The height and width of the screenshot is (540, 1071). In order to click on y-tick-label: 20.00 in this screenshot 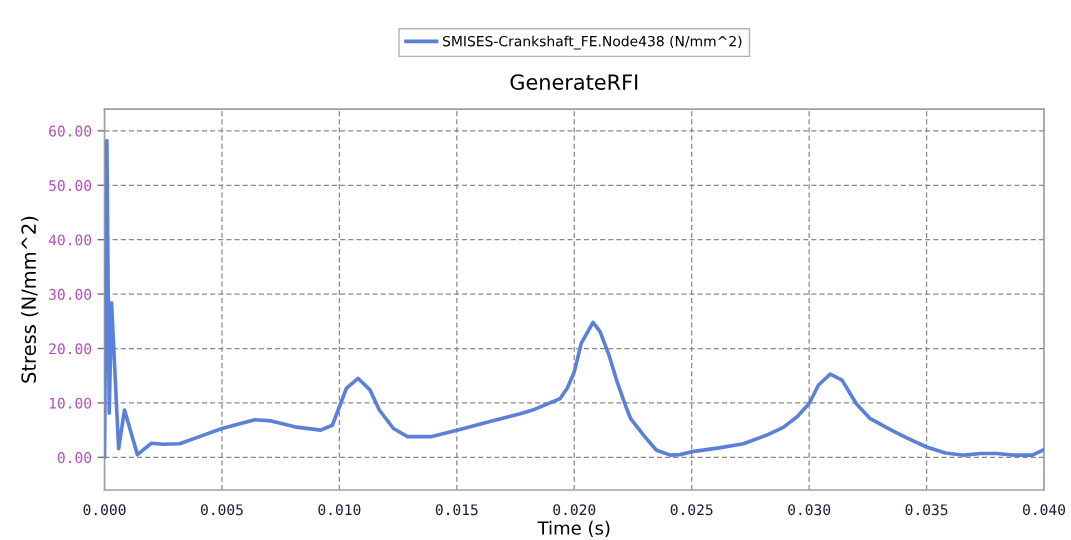, I will do `click(70, 349)`.